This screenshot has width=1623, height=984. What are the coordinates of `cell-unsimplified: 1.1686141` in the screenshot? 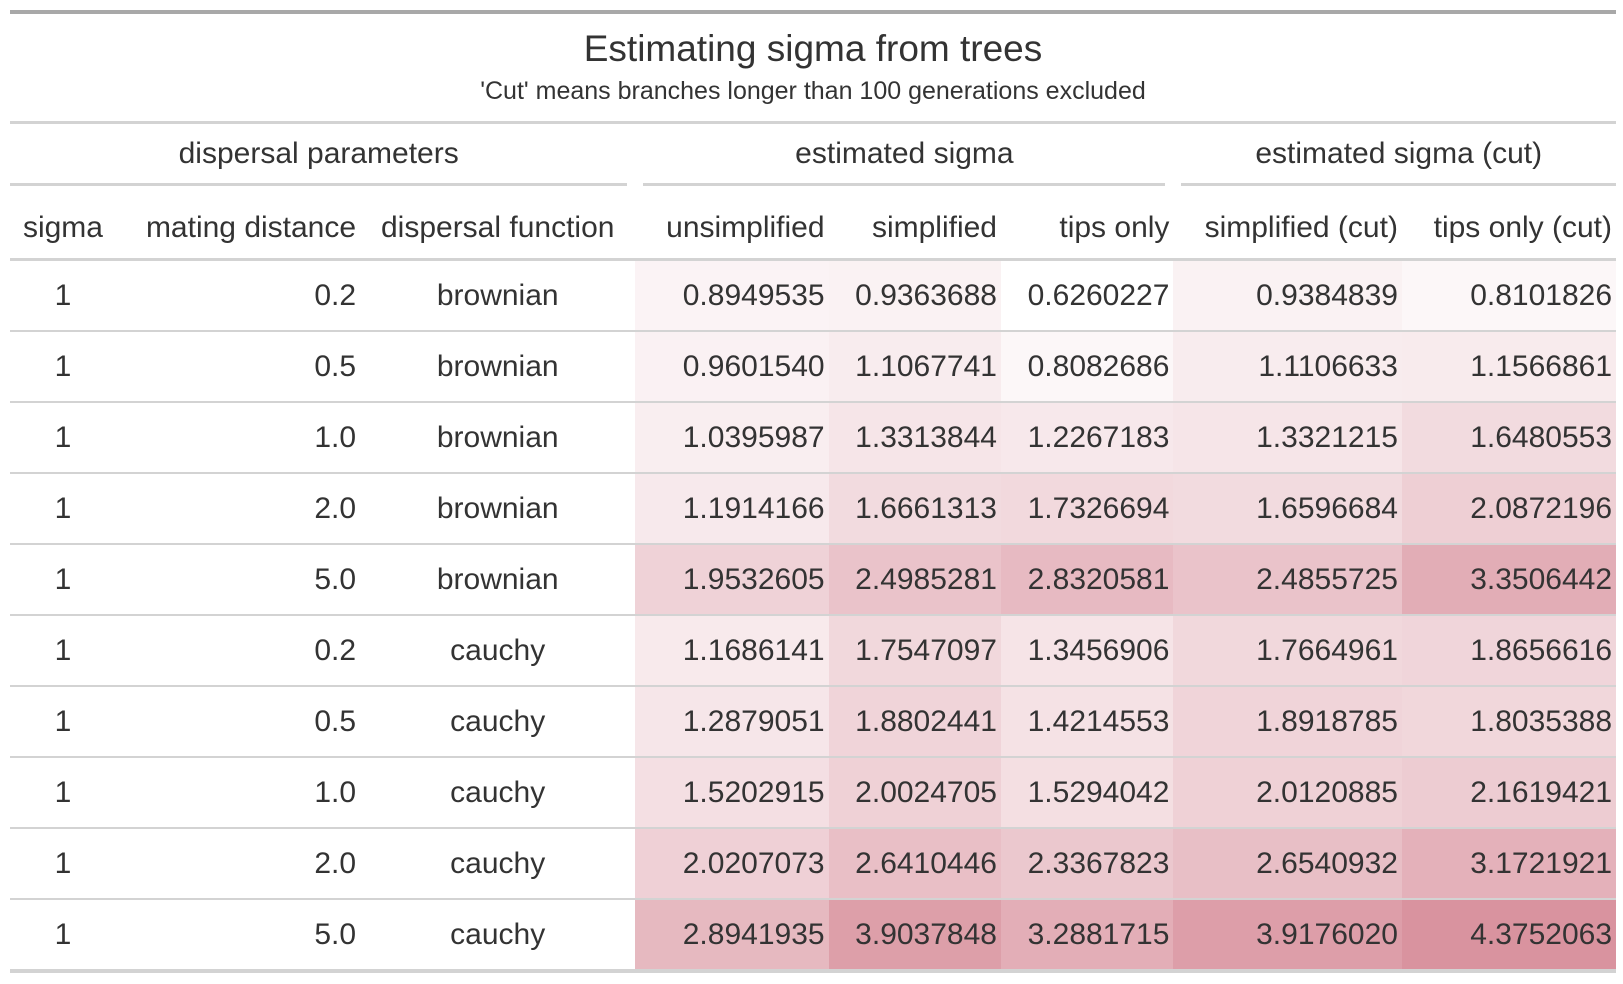 It's located at (732, 651).